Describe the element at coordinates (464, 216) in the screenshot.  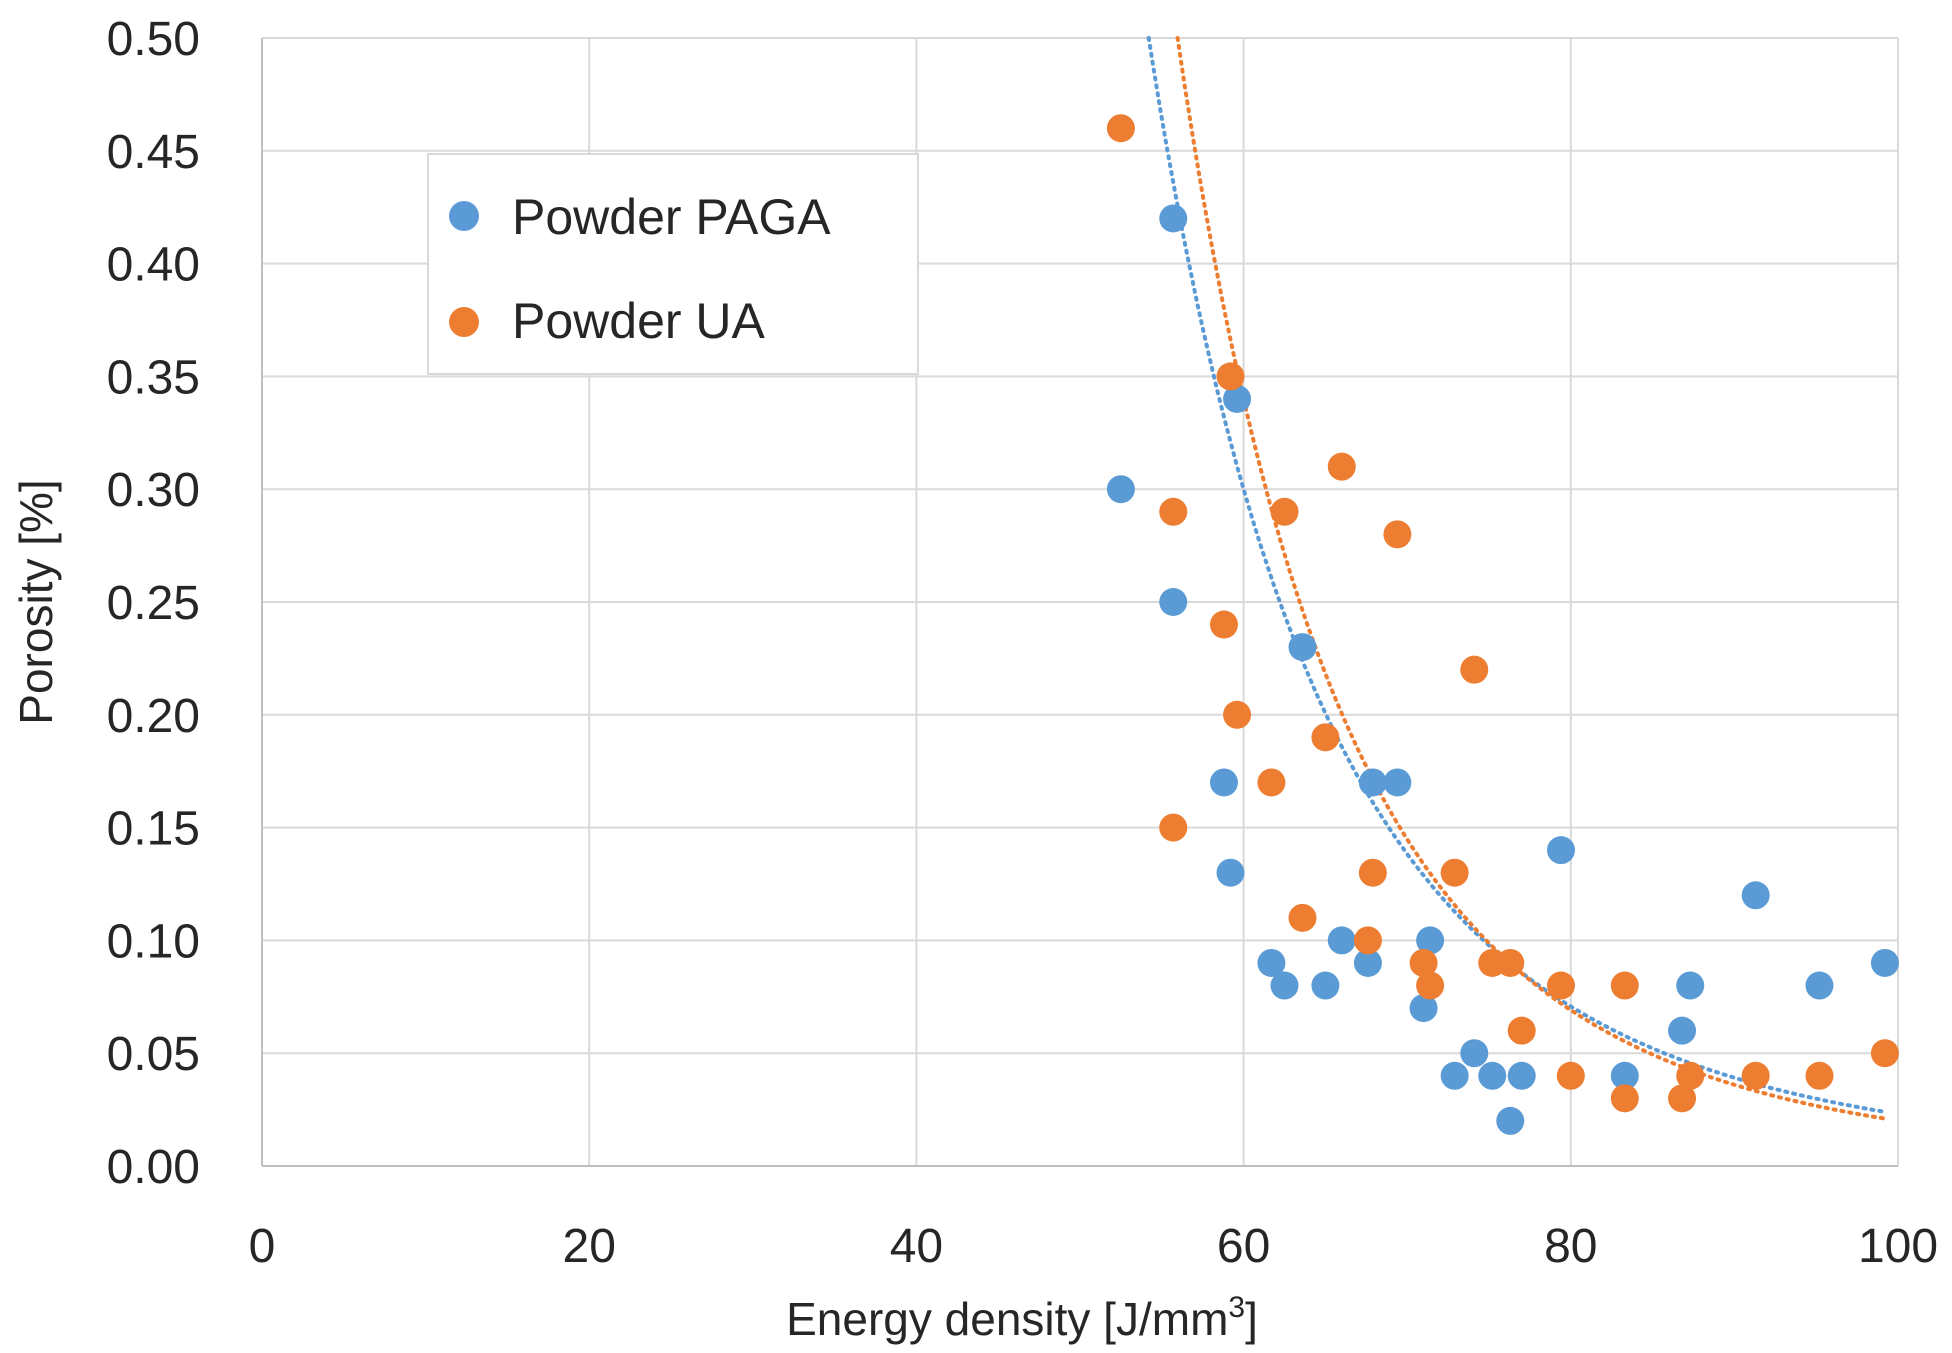
I see `legend-marker-paga` at that location.